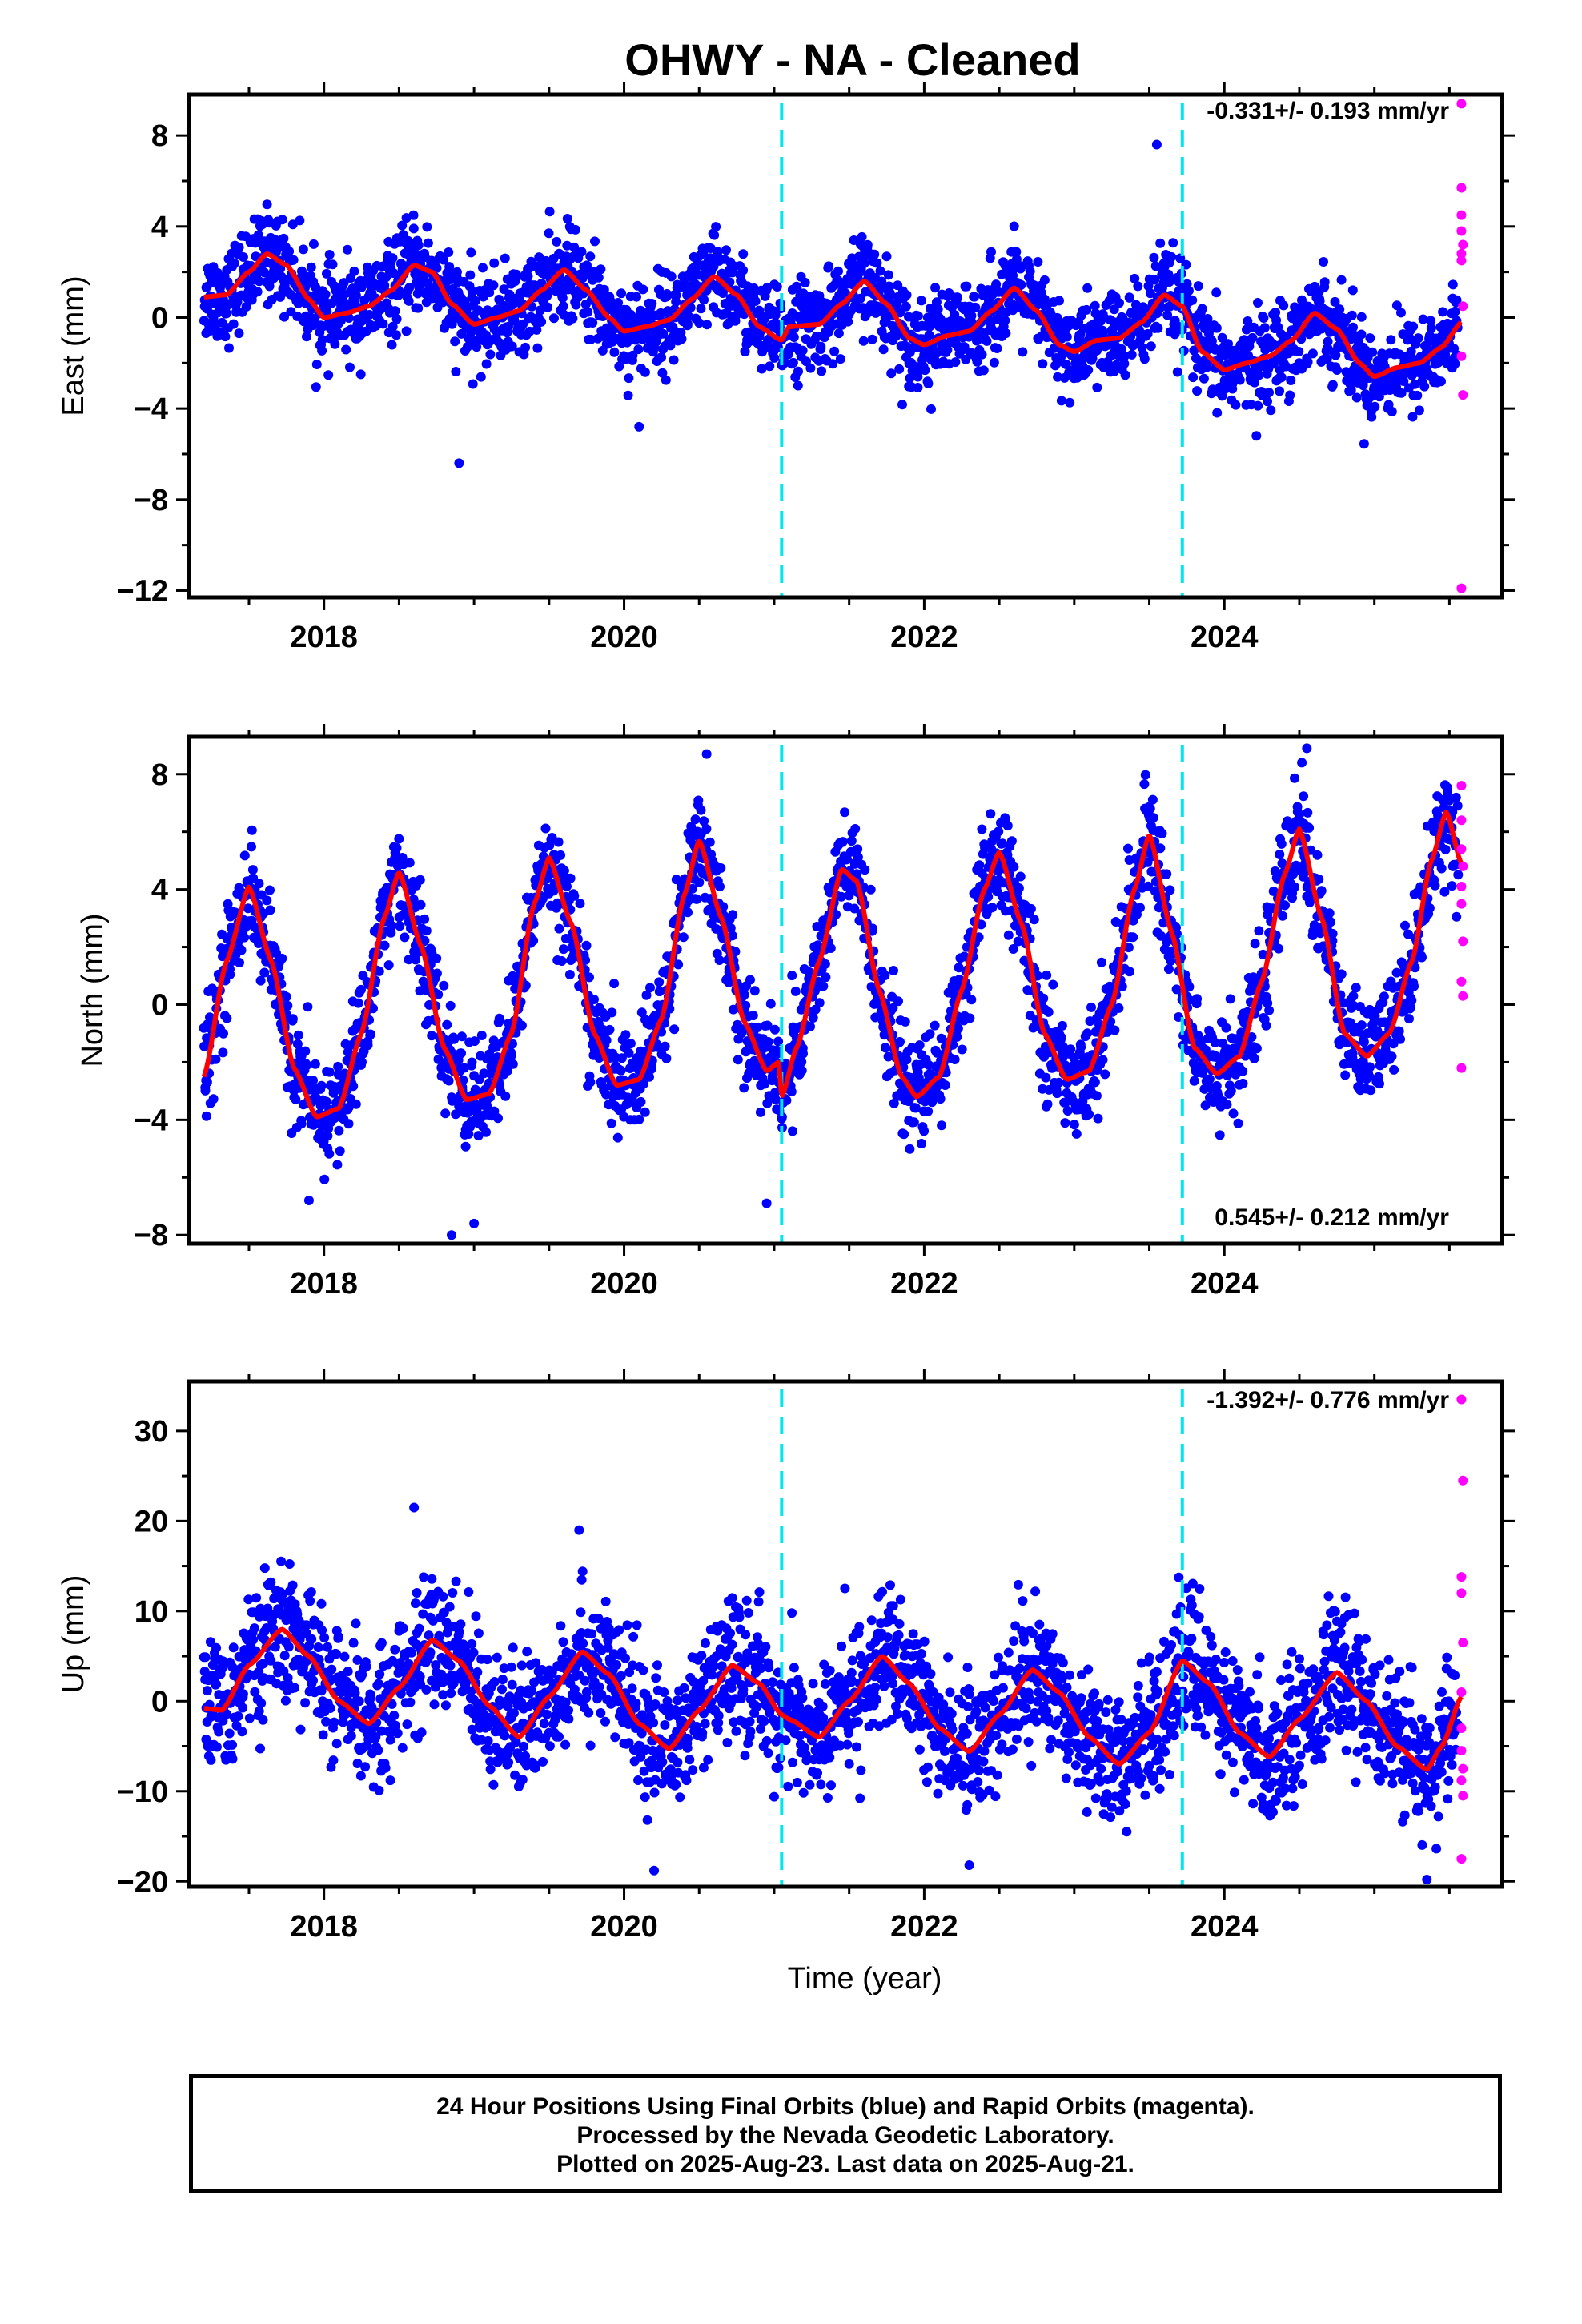 Image resolution: width=1582 pixels, height=2324 pixels. I want to click on rapid-point, so click(1462, 588).